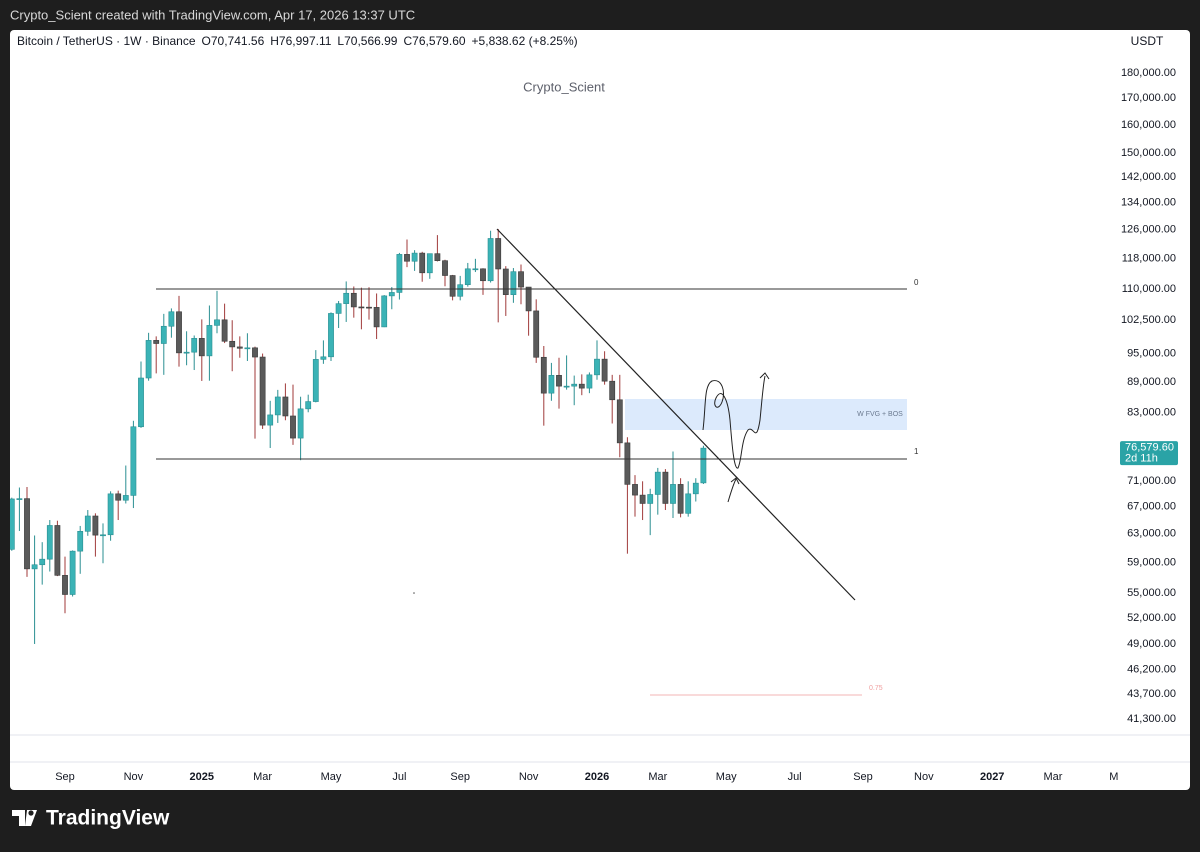 The width and height of the screenshot is (1200, 852). What do you see at coordinates (1151, 413) in the screenshot?
I see `y-tick-label: 83,000.00` at bounding box center [1151, 413].